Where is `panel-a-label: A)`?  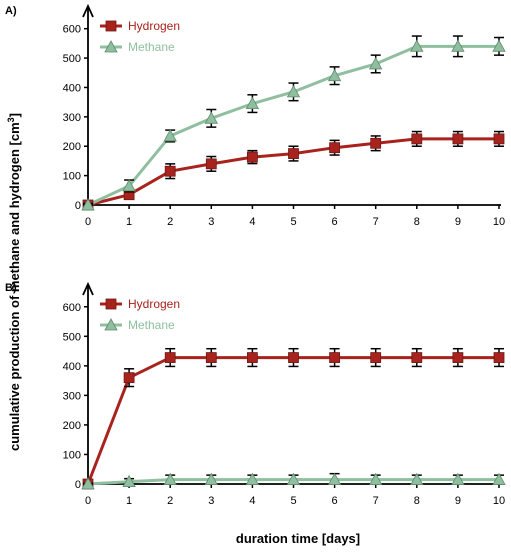 panel-a-label: A) is located at coordinates (11, 11).